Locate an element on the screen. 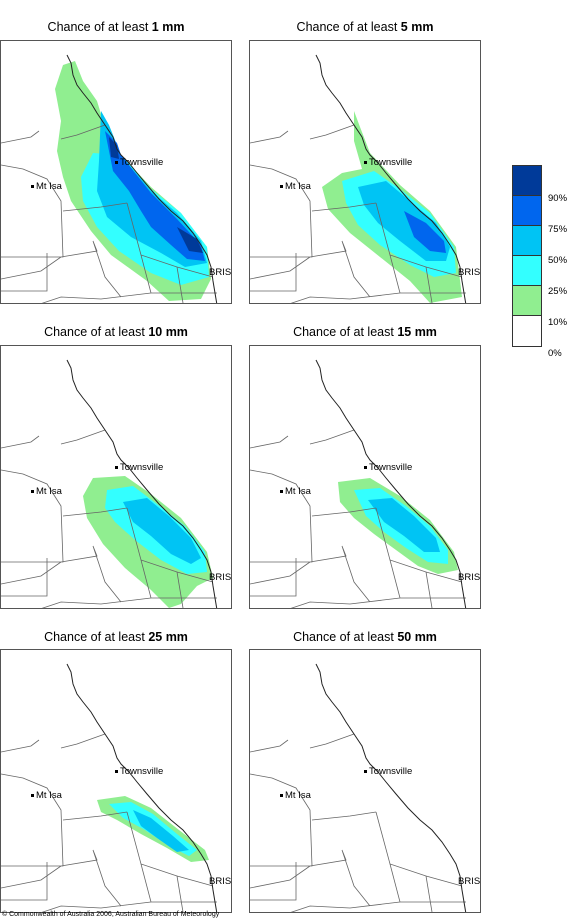 Image resolution: width=570 pixels, height=923 pixels. map-panel-5mm: Townsville Mt Isa BRIS is located at coordinates (365, 172).